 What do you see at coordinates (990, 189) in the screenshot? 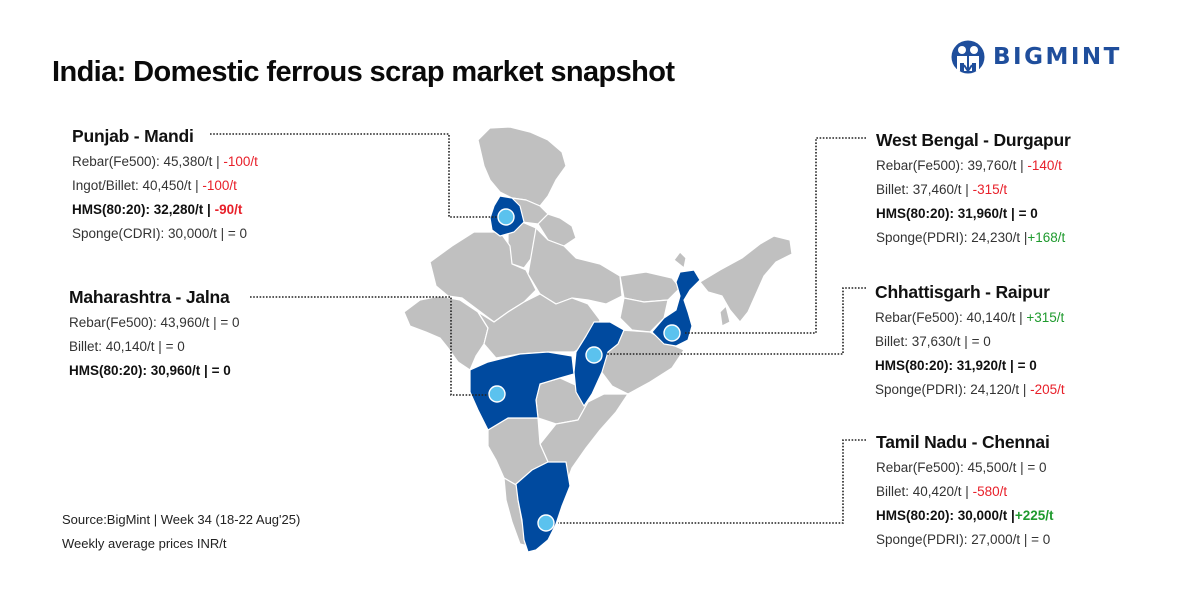
I see `price-change: -315/t` at bounding box center [990, 189].